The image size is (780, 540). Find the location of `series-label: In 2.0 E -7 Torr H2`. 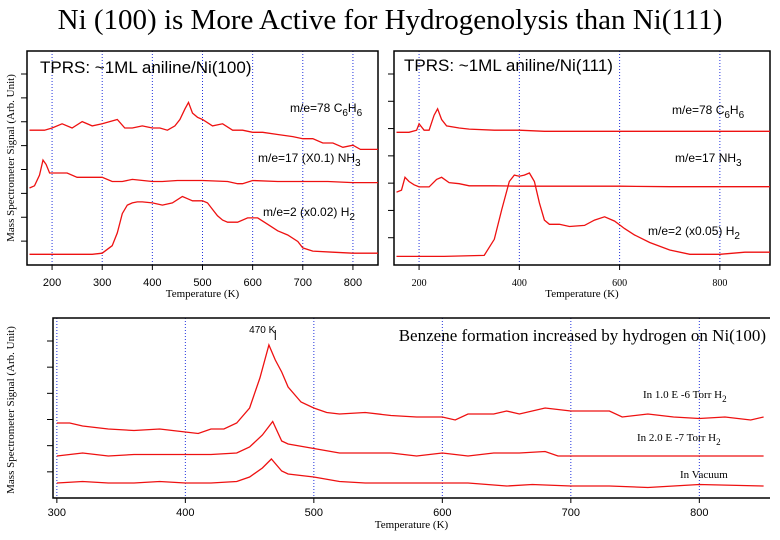

series-label: In 2.0 E -7 Torr H2 is located at coordinates (679, 439).